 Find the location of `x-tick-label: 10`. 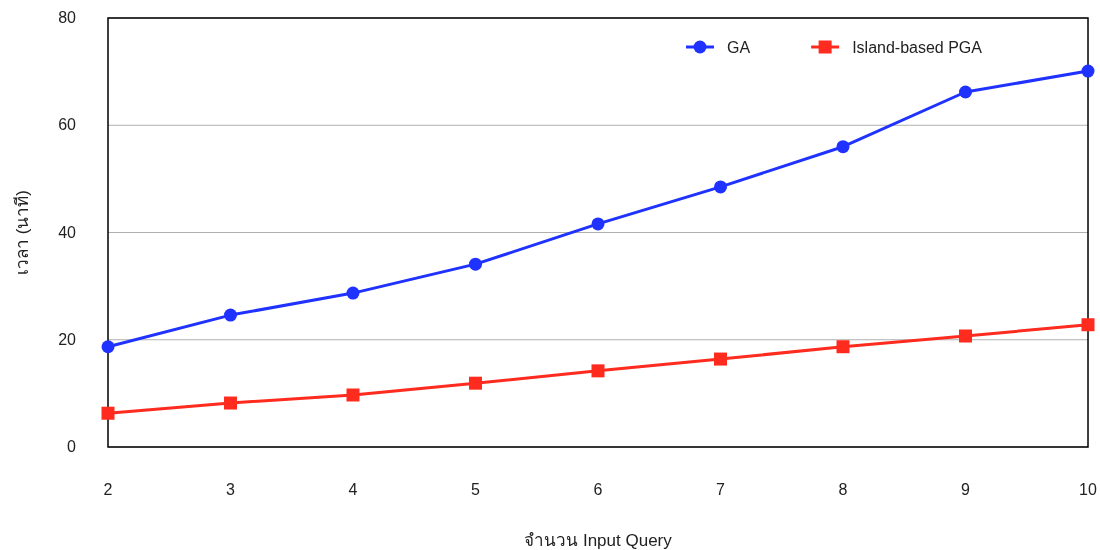

x-tick-label: 10 is located at coordinates (1088, 489).